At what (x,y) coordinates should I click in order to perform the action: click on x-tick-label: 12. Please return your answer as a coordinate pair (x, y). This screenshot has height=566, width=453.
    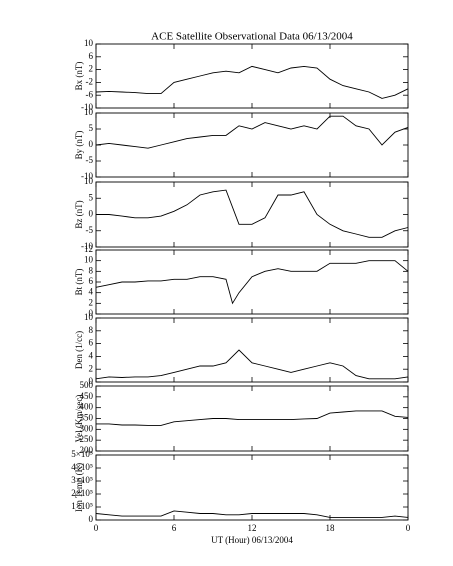
    Looking at the image, I should click on (252, 528).